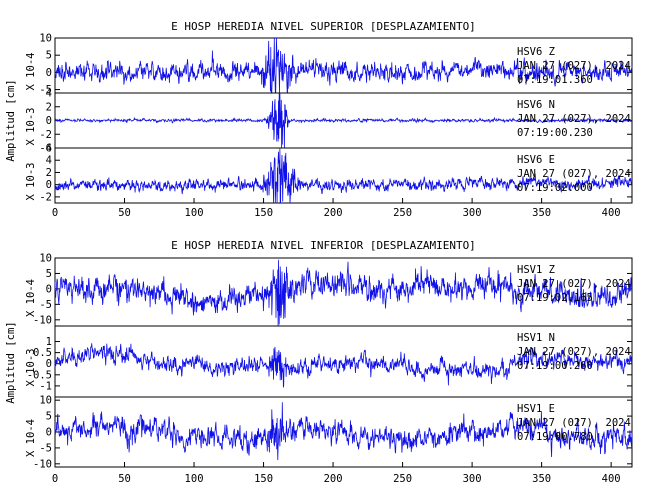 Image resolution: width=650 pixels, height=500 pixels. Describe the element at coordinates (536, 409) in the screenshot. I see `panel-channel-text: HSV1 E` at that location.